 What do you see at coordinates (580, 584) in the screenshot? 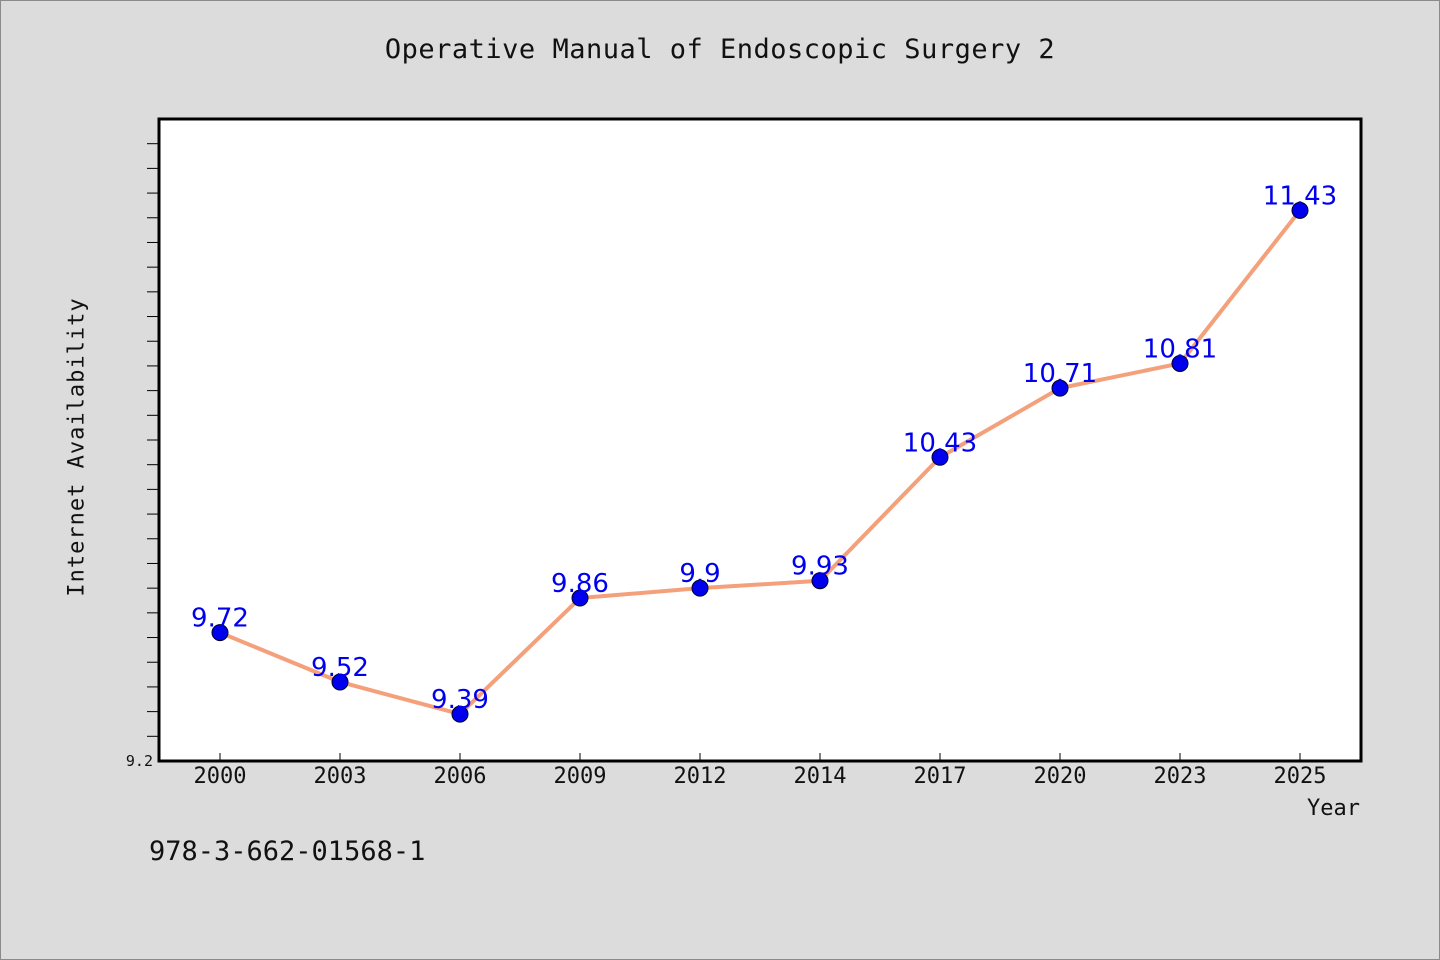
I see `data-label: 9.86` at bounding box center [580, 584].